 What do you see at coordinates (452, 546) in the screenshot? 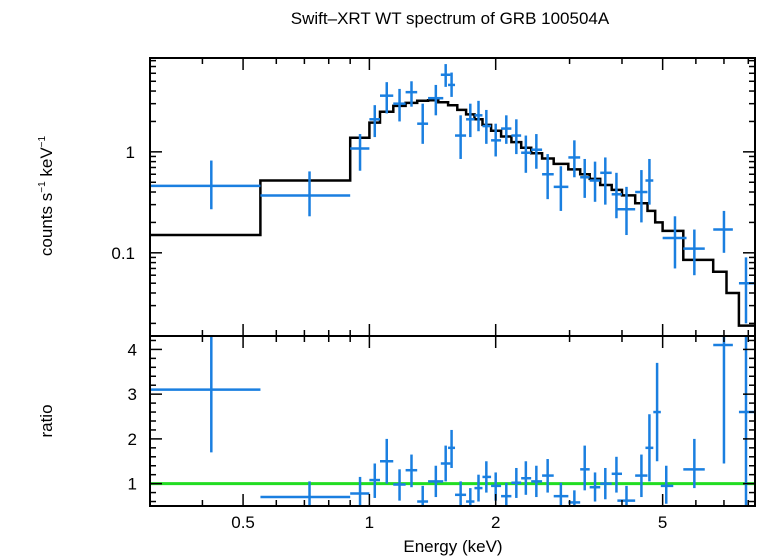
I see `x-axis-label: Energy (keV)` at bounding box center [452, 546].